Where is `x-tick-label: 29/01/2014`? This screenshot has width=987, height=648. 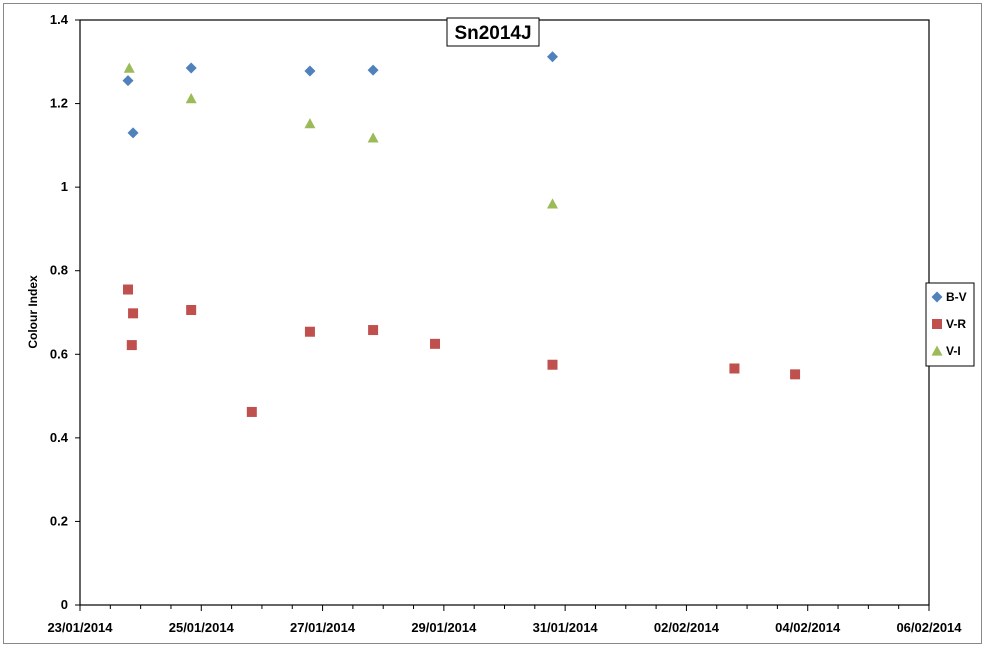
x-tick-label: 29/01/2014 is located at coordinates (444, 627).